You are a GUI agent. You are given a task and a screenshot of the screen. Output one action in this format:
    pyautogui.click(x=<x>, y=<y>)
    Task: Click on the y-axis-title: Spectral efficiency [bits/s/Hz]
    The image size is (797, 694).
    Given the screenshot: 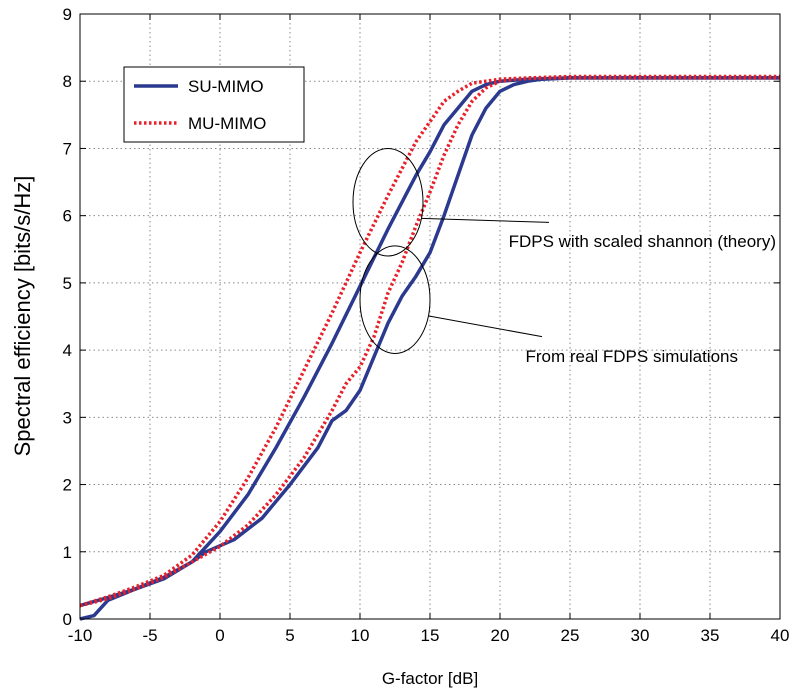 What is the action you would take?
    pyautogui.click(x=22, y=316)
    